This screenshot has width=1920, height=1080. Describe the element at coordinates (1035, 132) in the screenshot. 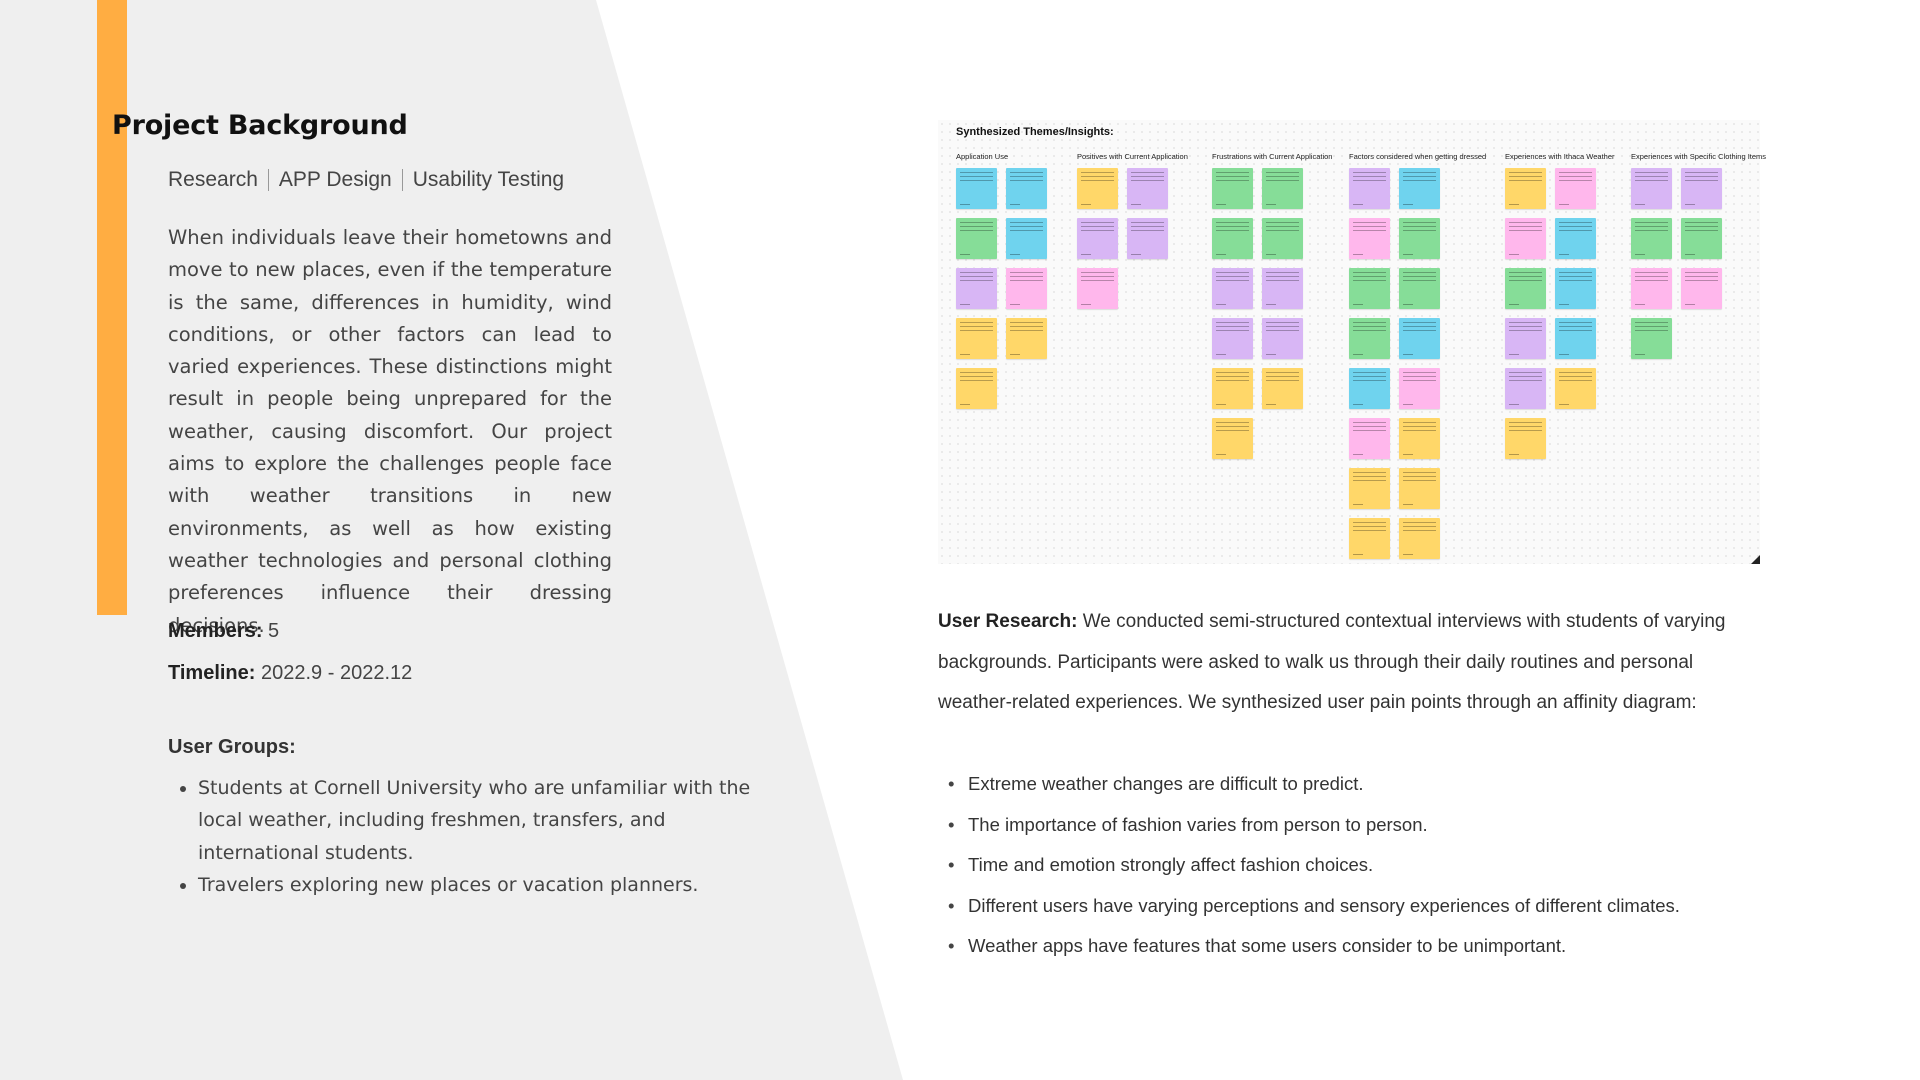

I see `affinity-title: Synthesized Themes/Insights:` at that location.